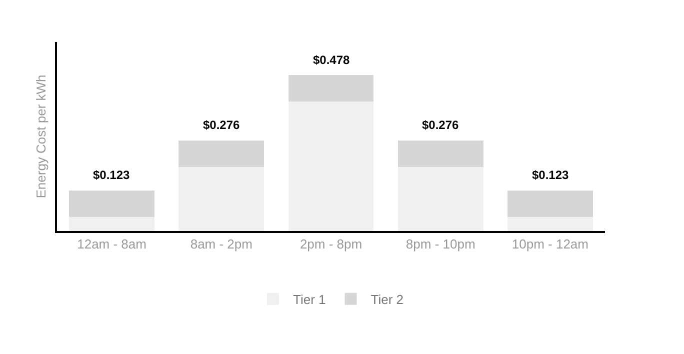 This screenshot has width=684, height=354. Describe the element at coordinates (441, 244) in the screenshot. I see `x-tick-label: 8pm - 10pm` at that location.